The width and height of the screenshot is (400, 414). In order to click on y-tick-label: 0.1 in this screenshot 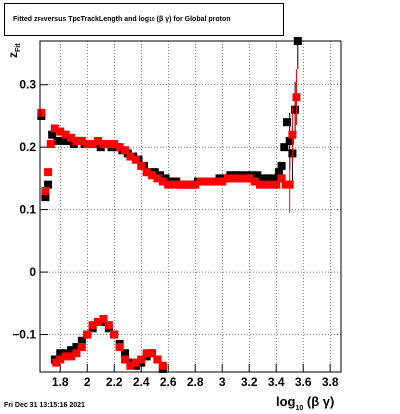, I will do `click(27, 210)`.